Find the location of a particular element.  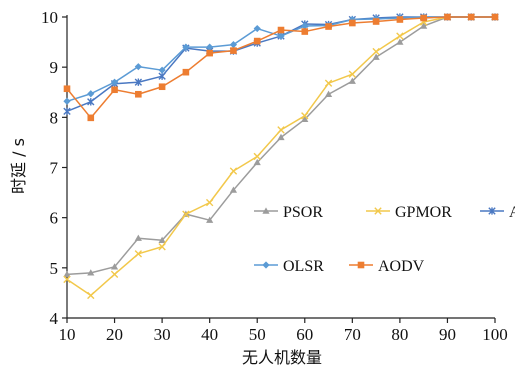

x-tick-label: 20 is located at coordinates (114, 334).